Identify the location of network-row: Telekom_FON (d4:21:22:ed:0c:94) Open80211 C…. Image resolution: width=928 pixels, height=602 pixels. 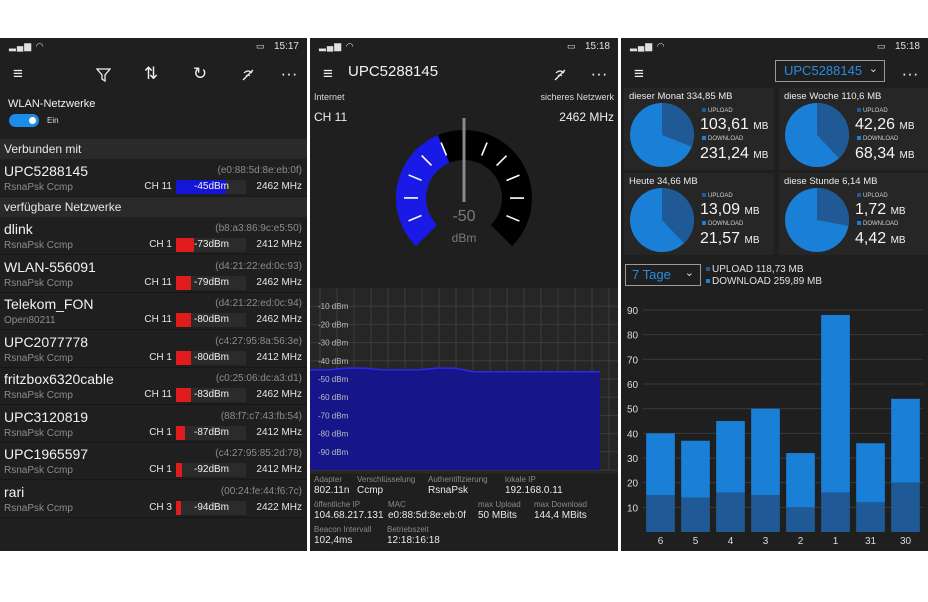
(153, 311).